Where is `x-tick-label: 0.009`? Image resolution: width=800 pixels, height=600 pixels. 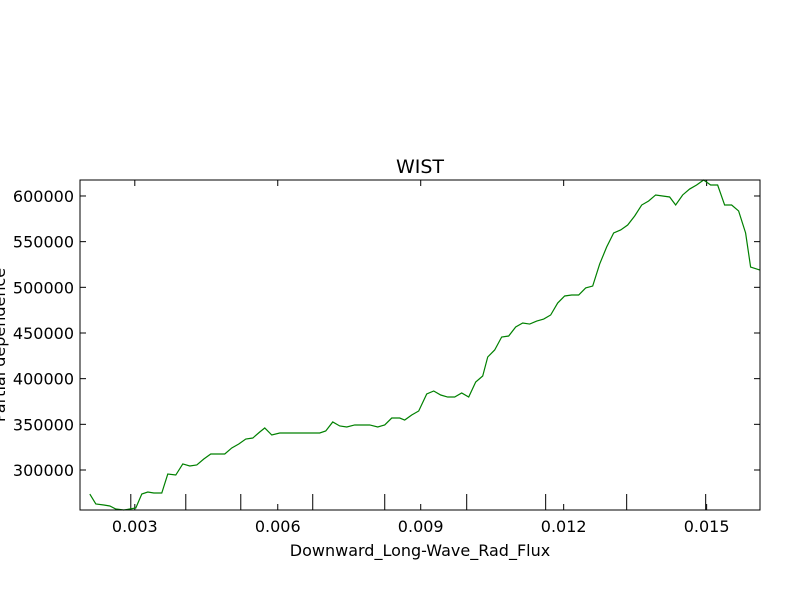
x-tick-label: 0.009 is located at coordinates (421, 526).